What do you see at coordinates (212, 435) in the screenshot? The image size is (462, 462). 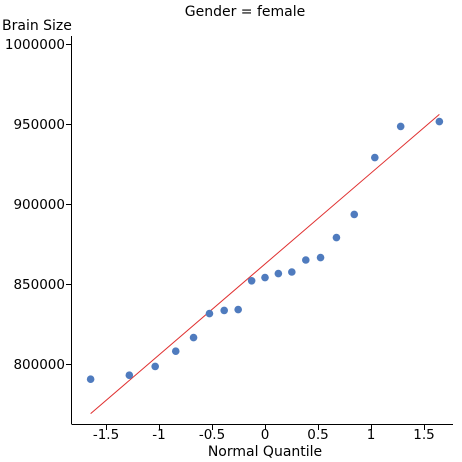 I see `x-tick-label: -0.5` at bounding box center [212, 435].